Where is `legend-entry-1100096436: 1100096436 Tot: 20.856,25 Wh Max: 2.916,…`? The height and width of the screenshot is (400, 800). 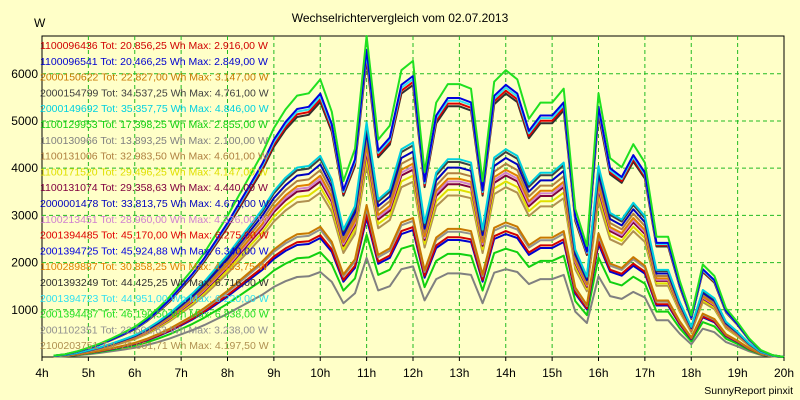 legend-entry-1100096436: 1100096436 Tot: 20.856,25 Wh Max: 2.916,… is located at coordinates (154, 46).